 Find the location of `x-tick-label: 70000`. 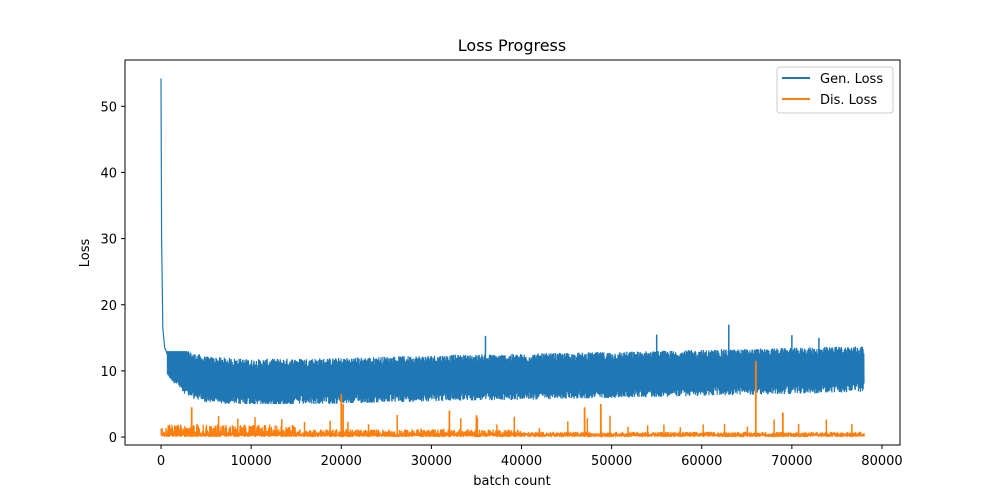

x-tick-label: 70000 is located at coordinates (791, 461).